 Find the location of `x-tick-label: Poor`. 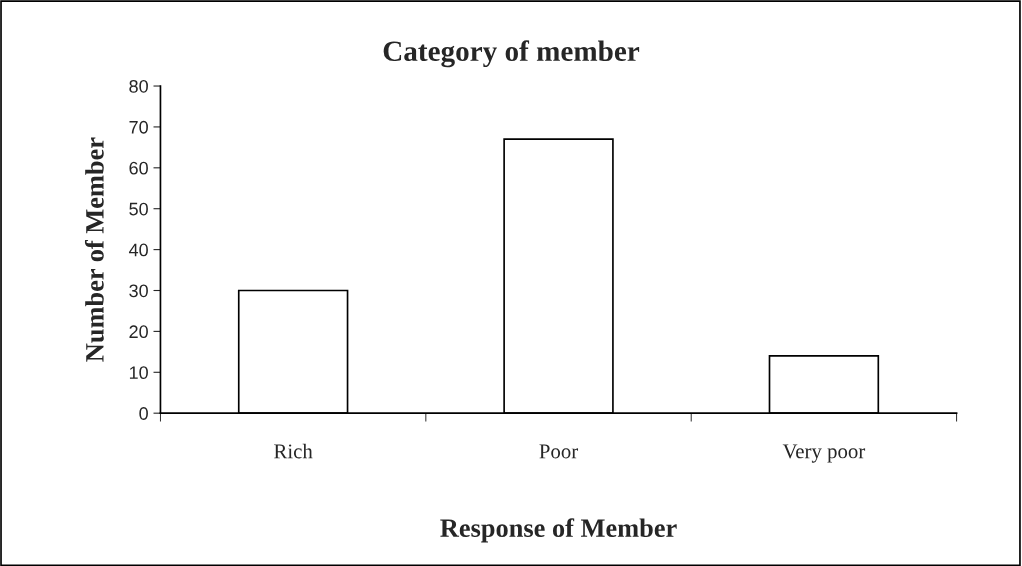

x-tick-label: Poor is located at coordinates (559, 451).